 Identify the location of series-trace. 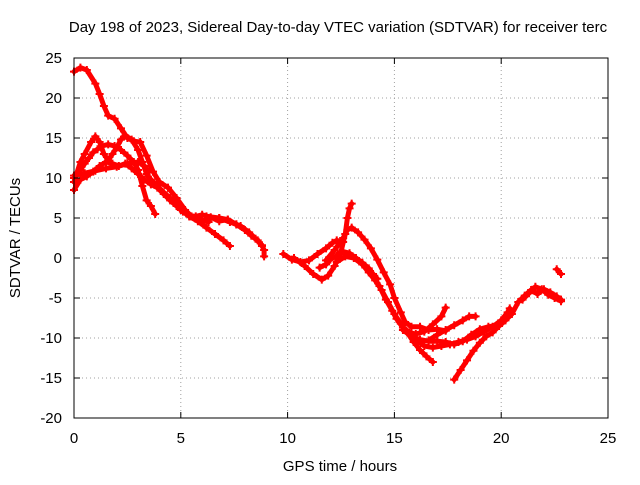
(397, 313).